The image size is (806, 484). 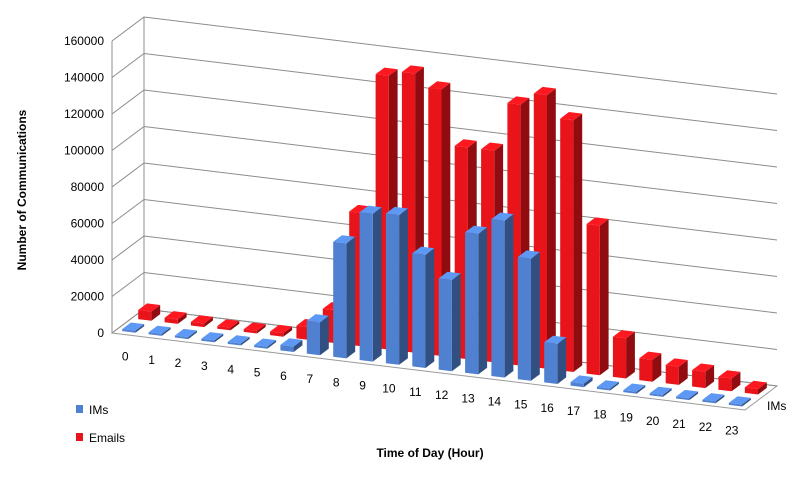 I want to click on x-tick-label: 12, so click(x=442, y=395).